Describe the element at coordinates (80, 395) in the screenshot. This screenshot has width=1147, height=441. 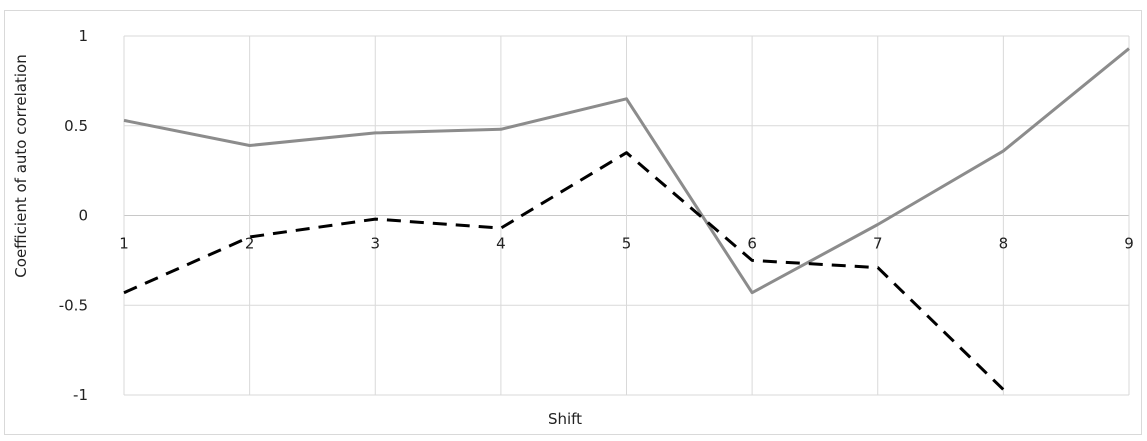
I see `y-tick-label: -1` at that location.